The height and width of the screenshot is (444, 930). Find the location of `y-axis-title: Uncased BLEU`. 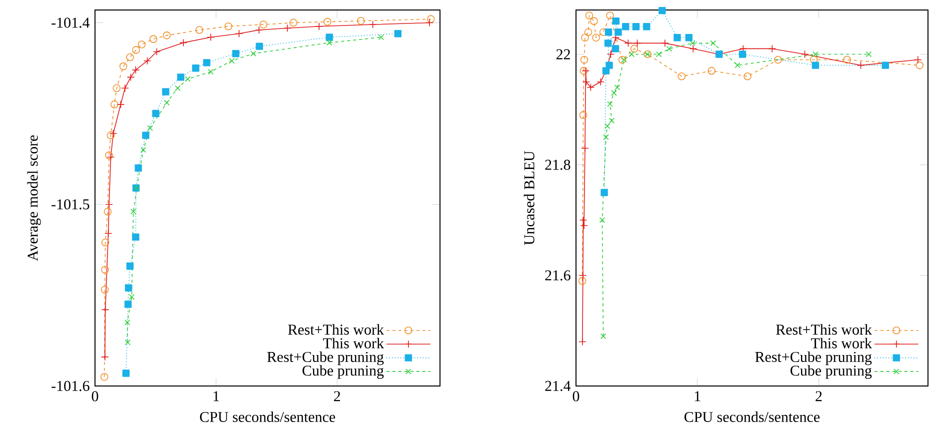

y-axis-title: Uncased BLEU is located at coordinates (529, 198).